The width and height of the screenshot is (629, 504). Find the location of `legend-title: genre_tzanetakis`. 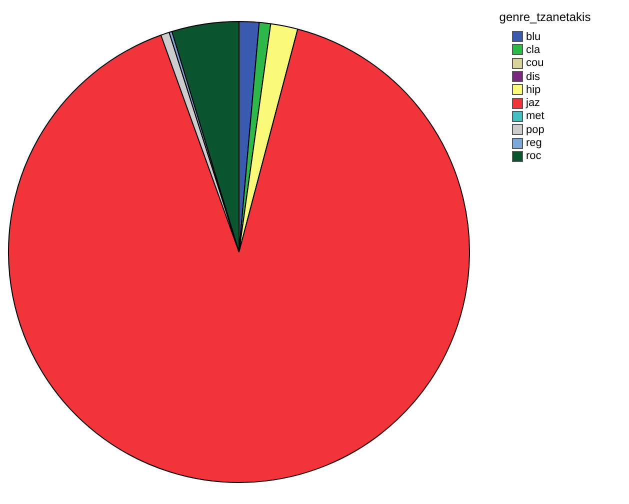

legend-title: genre_tzanetakis is located at coordinates (545, 17).